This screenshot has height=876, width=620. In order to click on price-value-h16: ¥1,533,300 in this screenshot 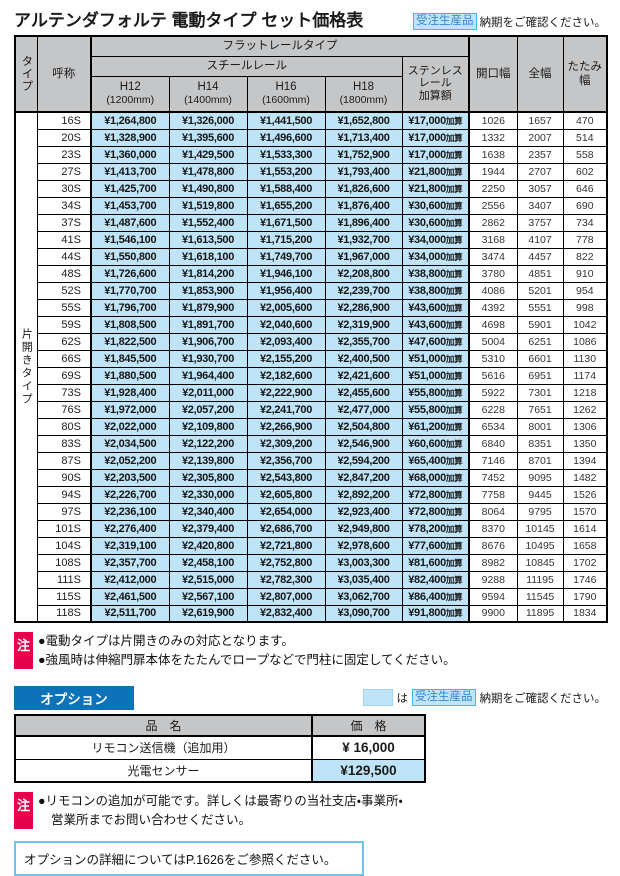, I will do `click(286, 154)`.